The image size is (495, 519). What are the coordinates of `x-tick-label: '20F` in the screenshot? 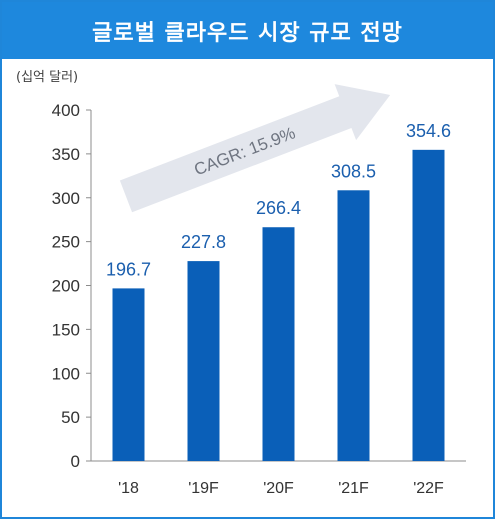 It's located at (278, 488).